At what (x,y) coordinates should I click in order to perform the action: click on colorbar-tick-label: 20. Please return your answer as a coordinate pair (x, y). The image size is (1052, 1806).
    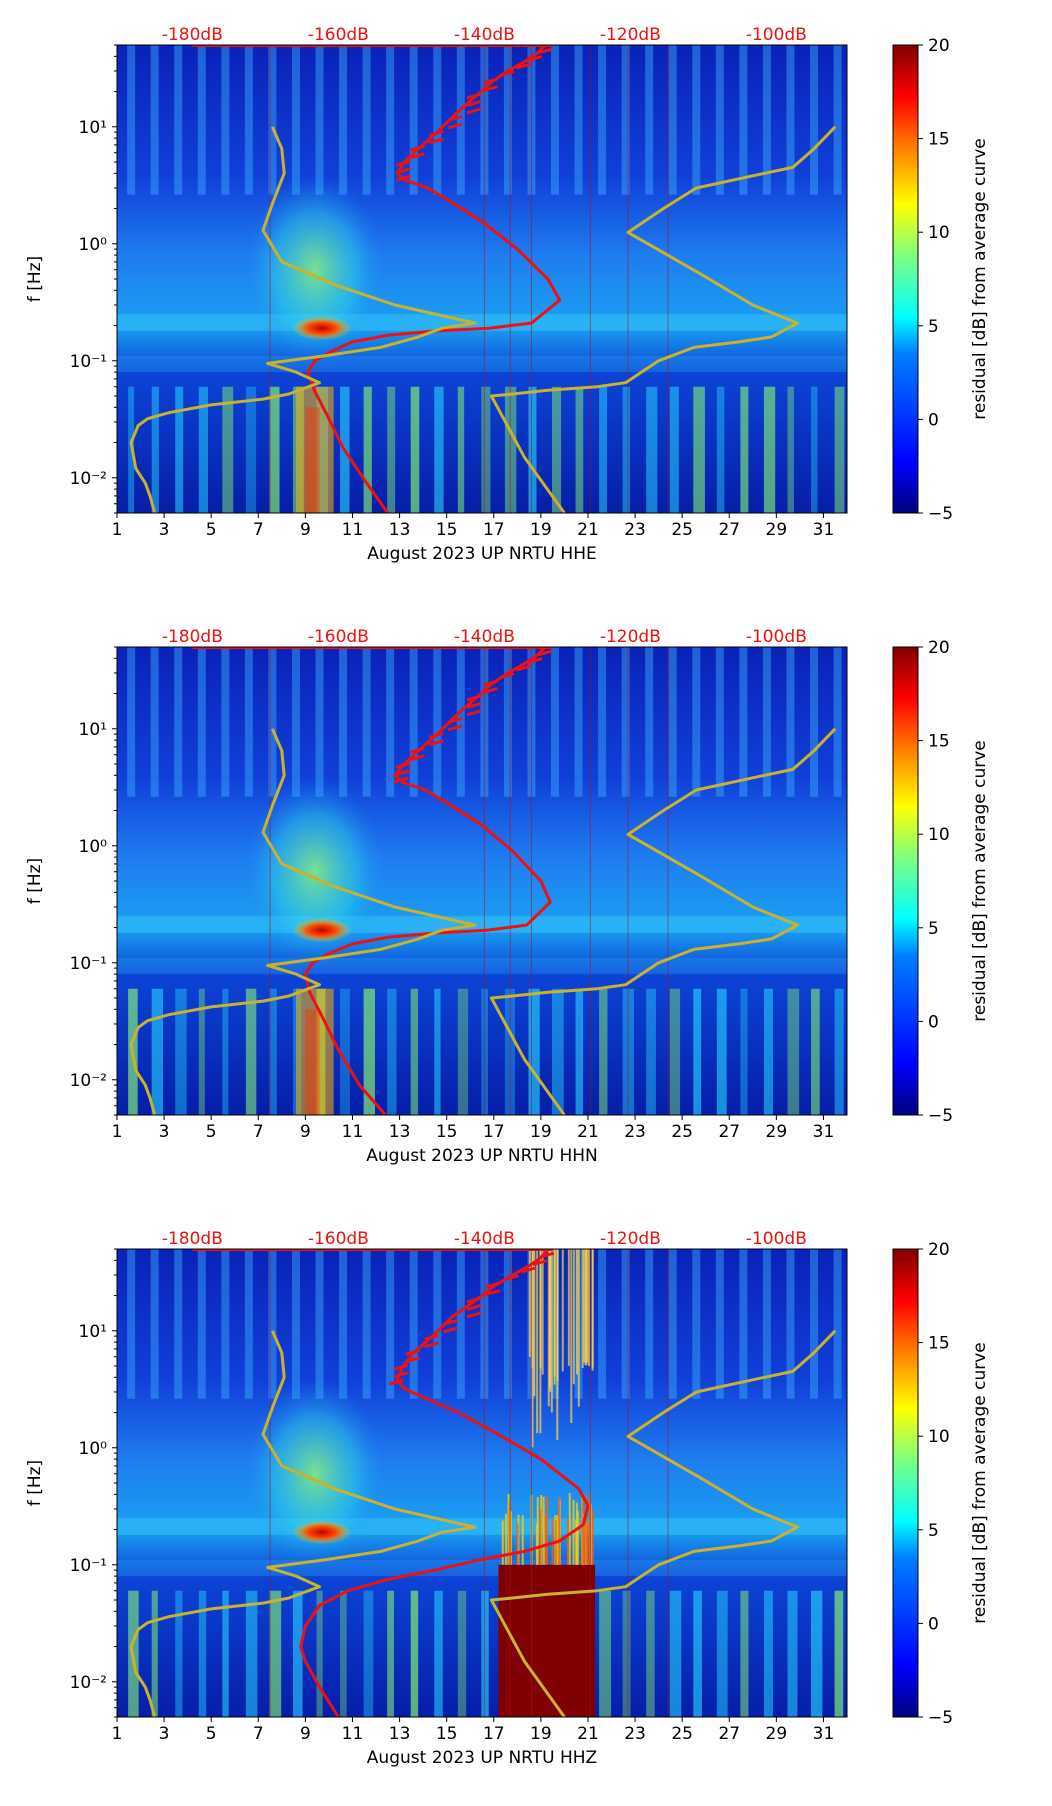
    Looking at the image, I should click on (939, 648).